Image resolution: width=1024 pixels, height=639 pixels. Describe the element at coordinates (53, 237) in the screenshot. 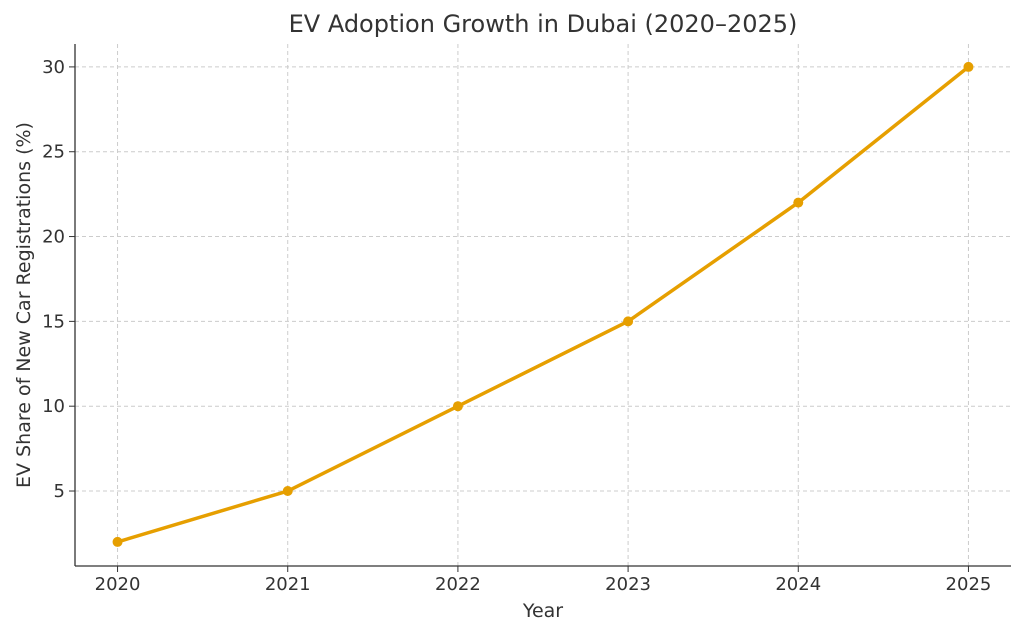

I see `y-tick-label: 20` at that location.